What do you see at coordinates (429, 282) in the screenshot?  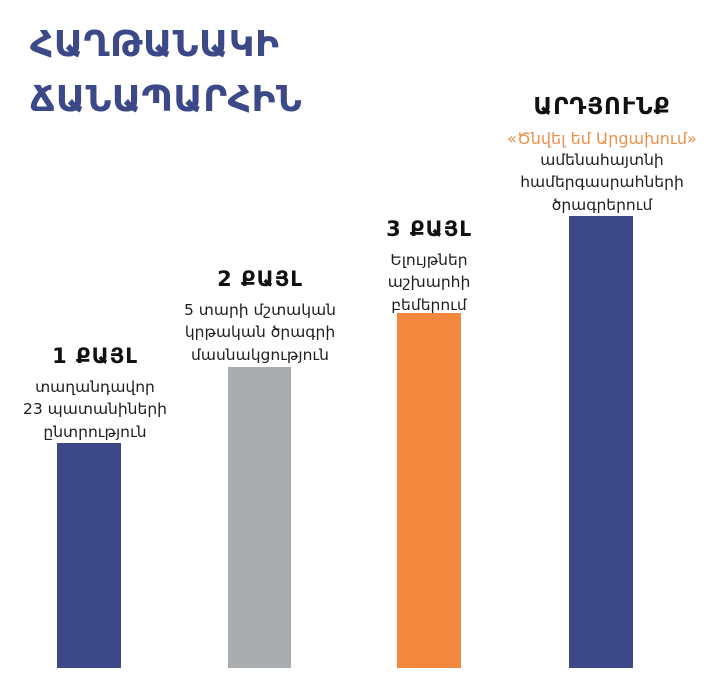 I see `step-3-description: Ելույթներ աշխարհի բեմերում` at bounding box center [429, 282].